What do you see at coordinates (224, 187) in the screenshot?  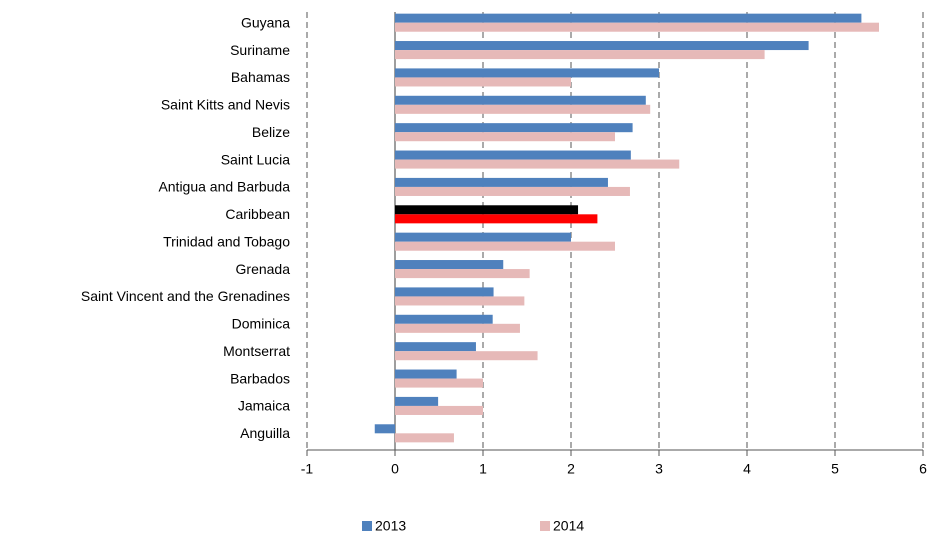 I see `y-tick-label: Antigua and Barbuda` at bounding box center [224, 187].